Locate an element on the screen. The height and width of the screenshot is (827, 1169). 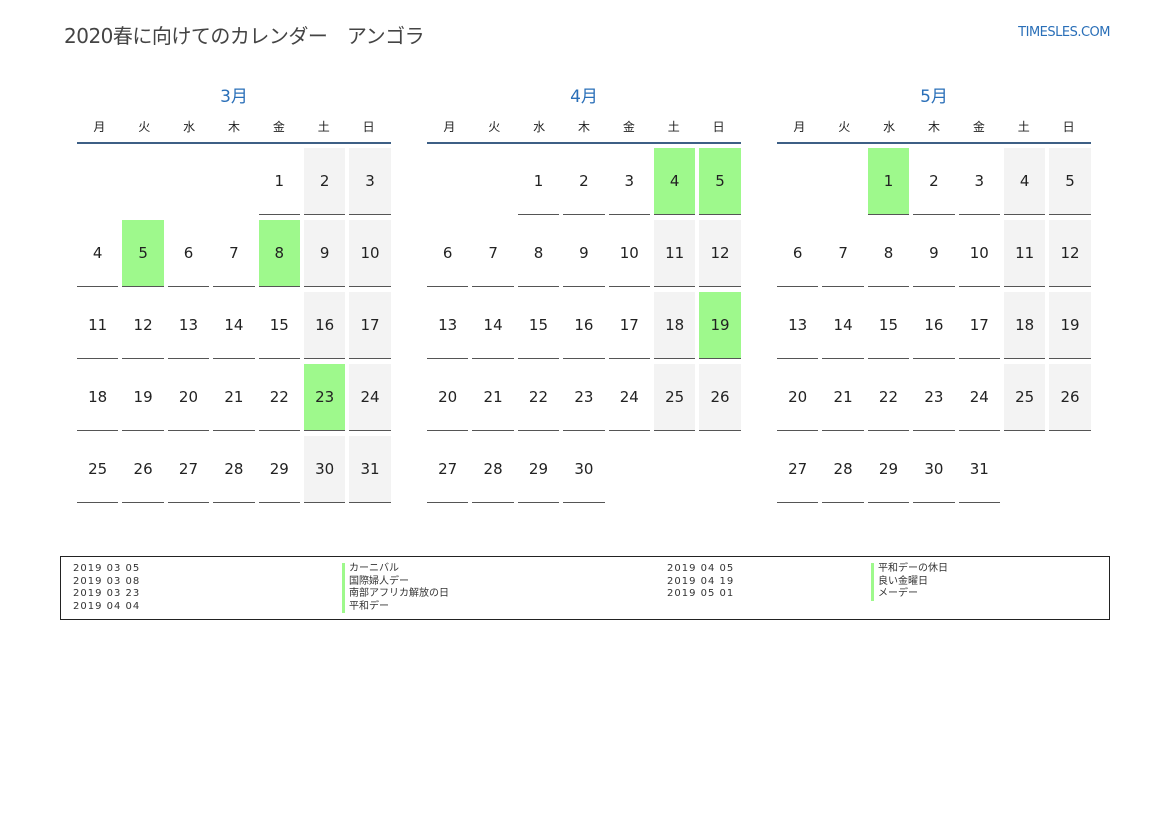
day-cell: 17 is located at coordinates (979, 325).